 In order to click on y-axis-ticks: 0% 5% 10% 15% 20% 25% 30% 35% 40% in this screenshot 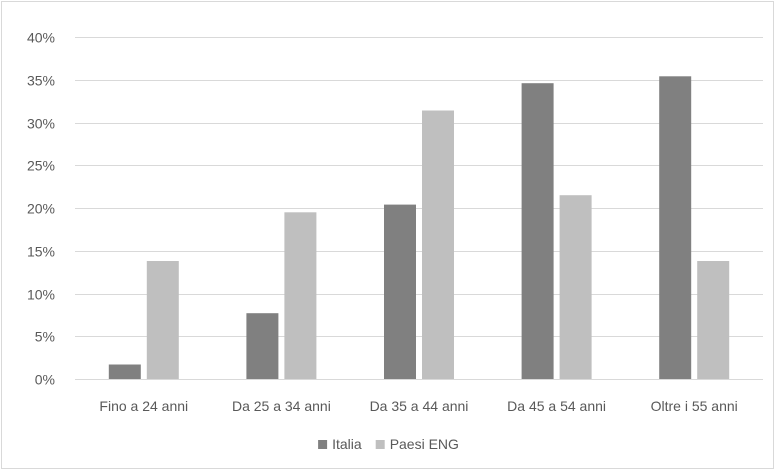, I will do `click(41, 209)`.